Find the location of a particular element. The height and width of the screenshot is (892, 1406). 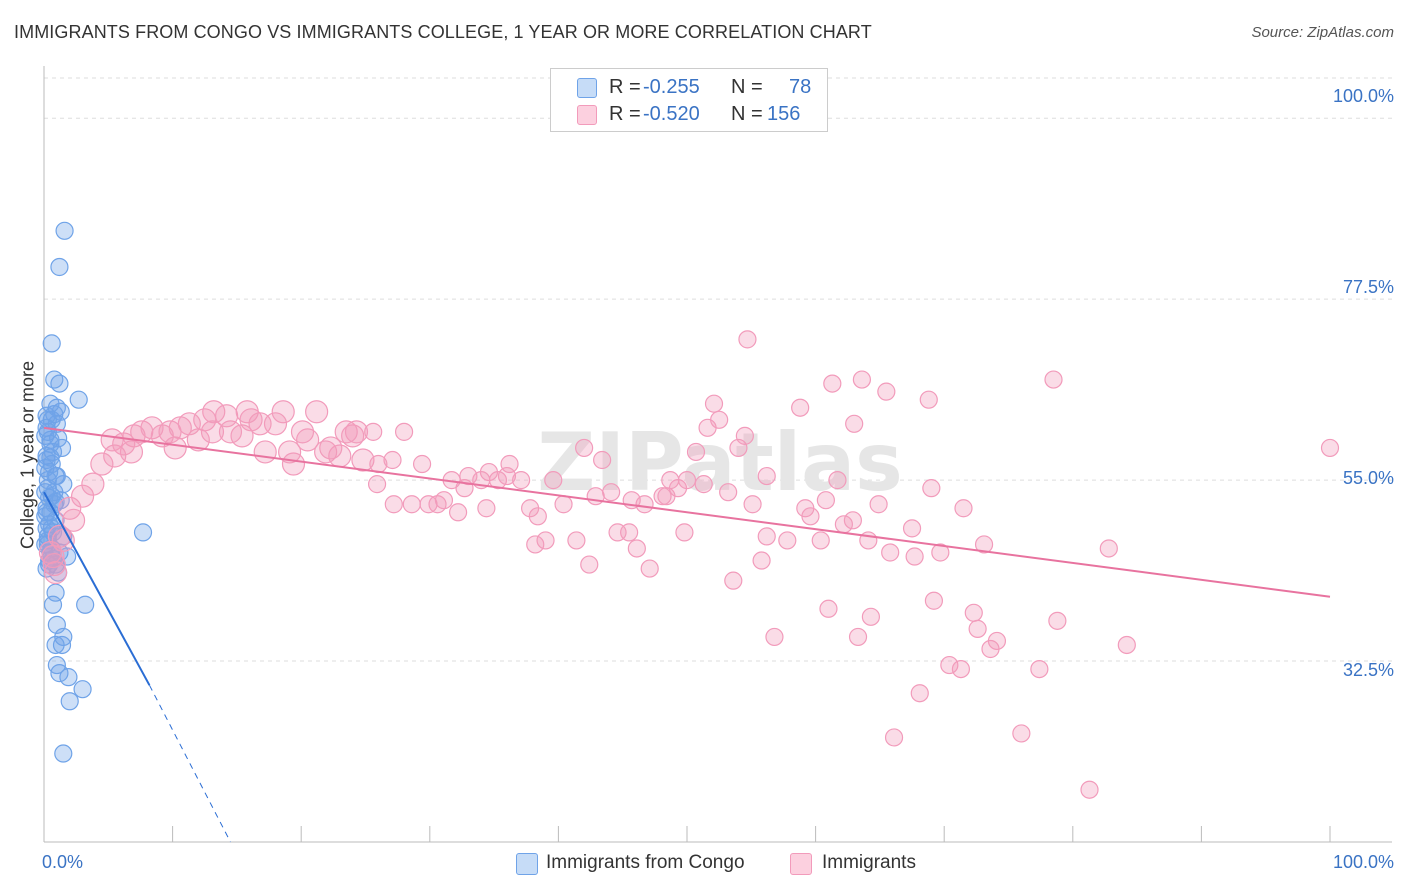

source-label: Source: ZipAtlas.com is located at coordinates (1322, 32).